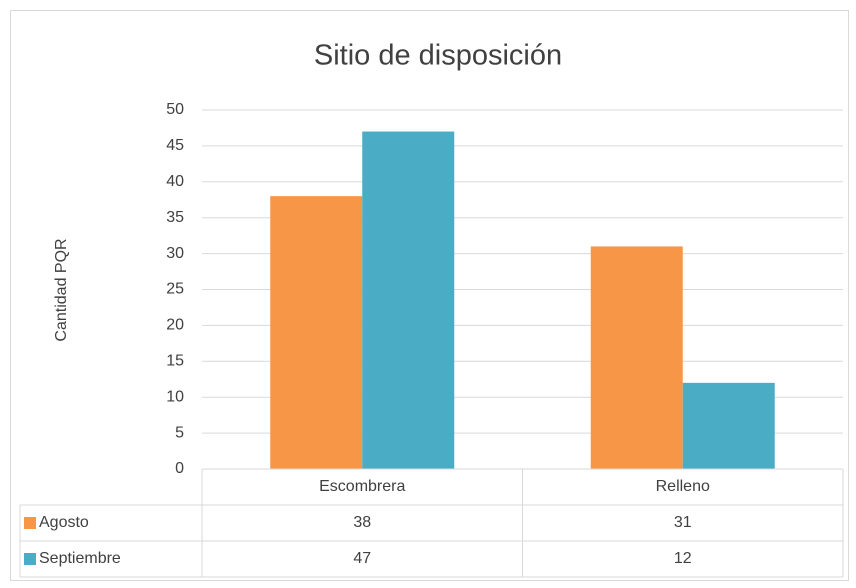  Describe the element at coordinates (61, 289) in the screenshot. I see `y-axis-label: Cantidad PQR` at that location.